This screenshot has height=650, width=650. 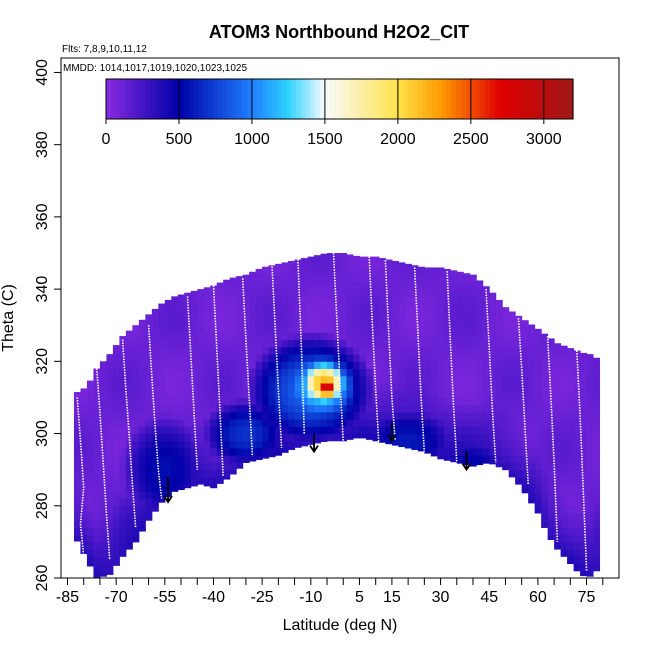 I want to click on y-tick-label: 300, so click(x=42, y=433).